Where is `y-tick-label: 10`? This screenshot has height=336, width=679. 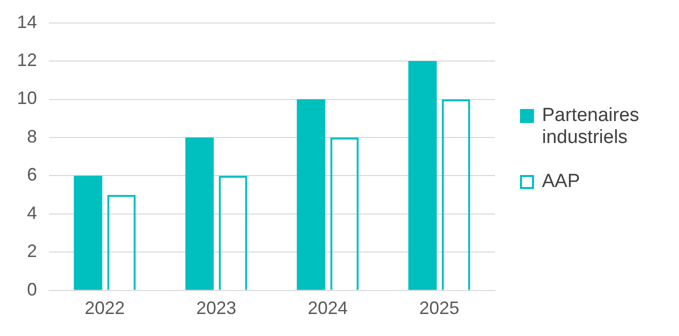 y-tick-label: 10 is located at coordinates (27, 98).